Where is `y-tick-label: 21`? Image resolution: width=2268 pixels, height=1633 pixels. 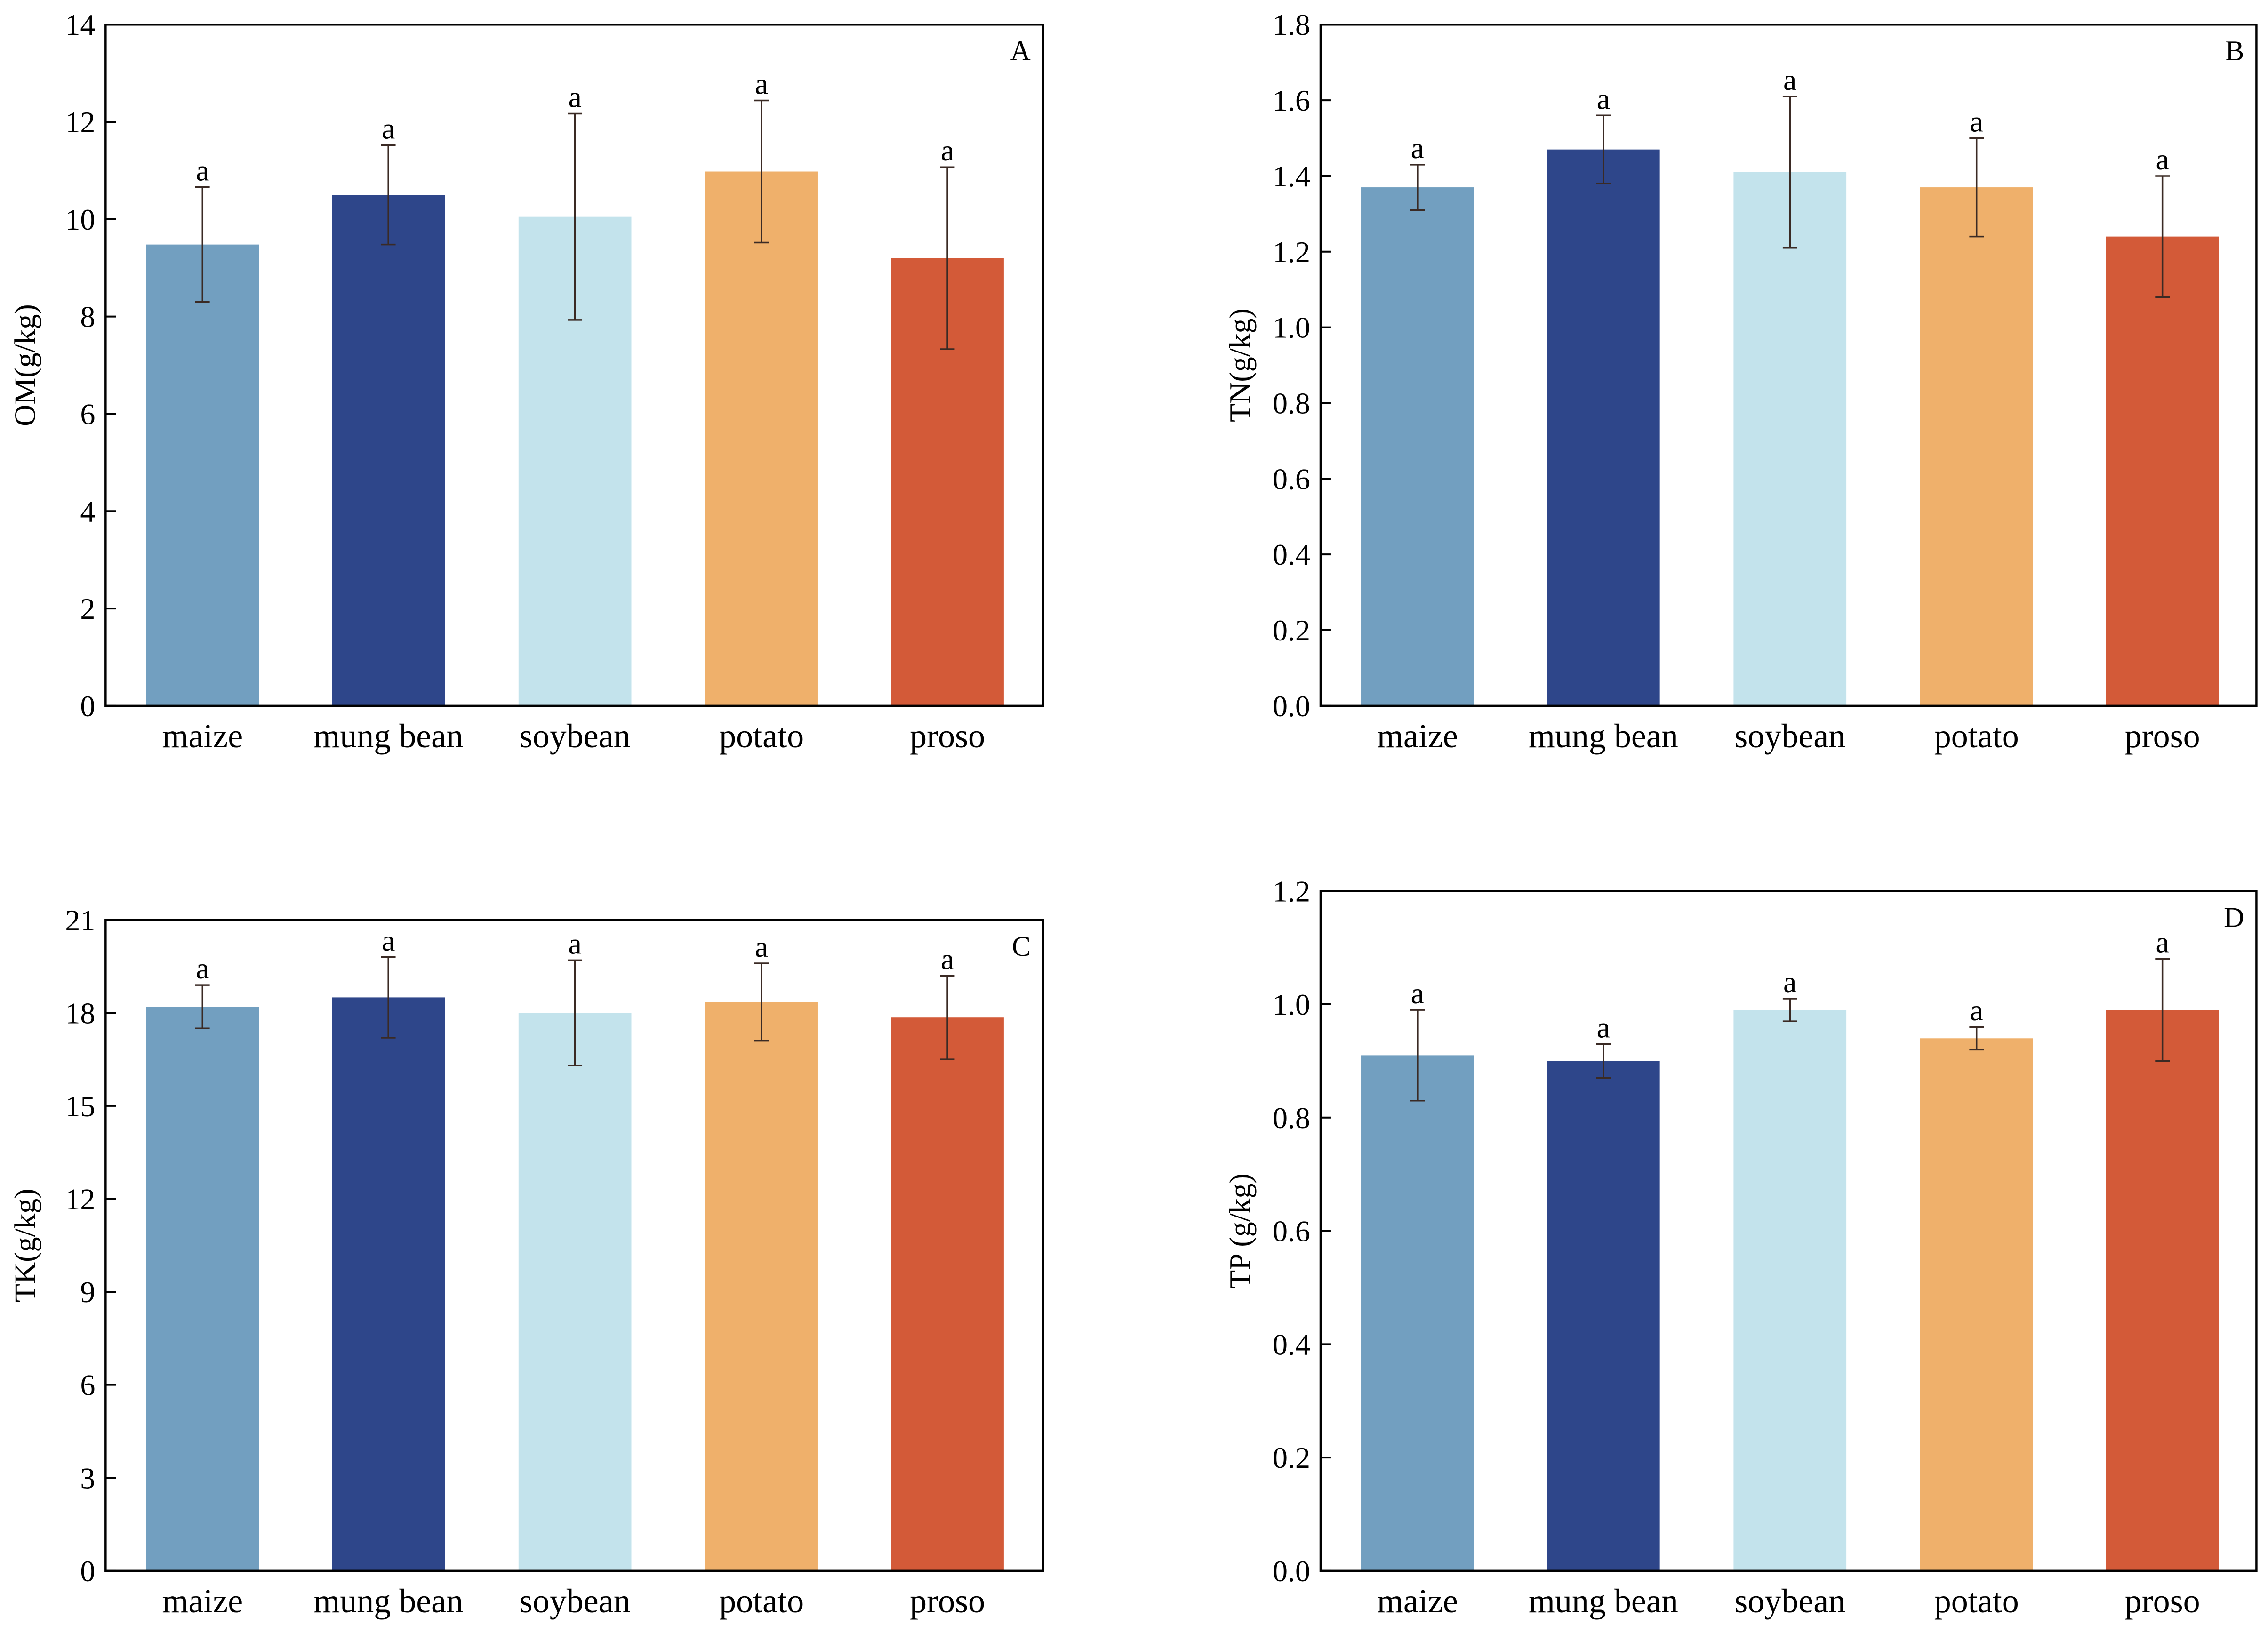 y-tick-label: 21 is located at coordinates (80, 920).